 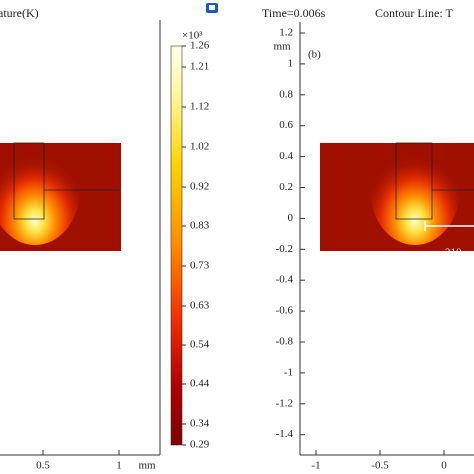 What do you see at coordinates (444, 466) in the screenshot?
I see `x-tick-label: 0` at bounding box center [444, 466].